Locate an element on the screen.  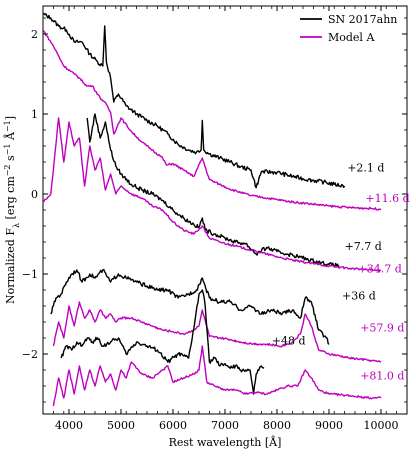
series-line-36d is located at coordinates (190, 306).